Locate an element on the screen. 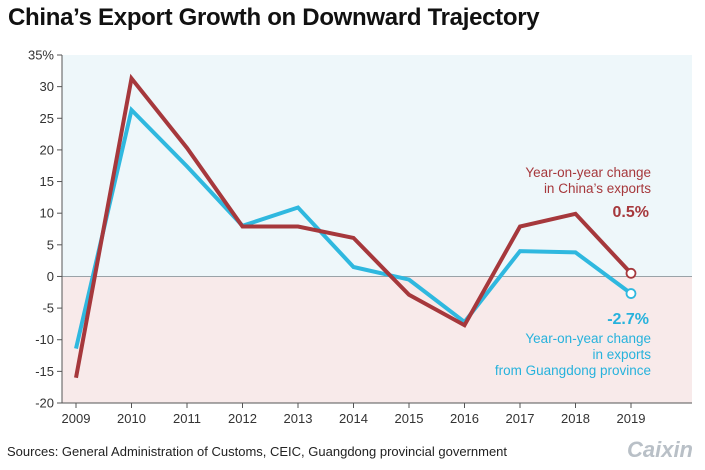  y-tick-label: -10 is located at coordinates (44, 339).